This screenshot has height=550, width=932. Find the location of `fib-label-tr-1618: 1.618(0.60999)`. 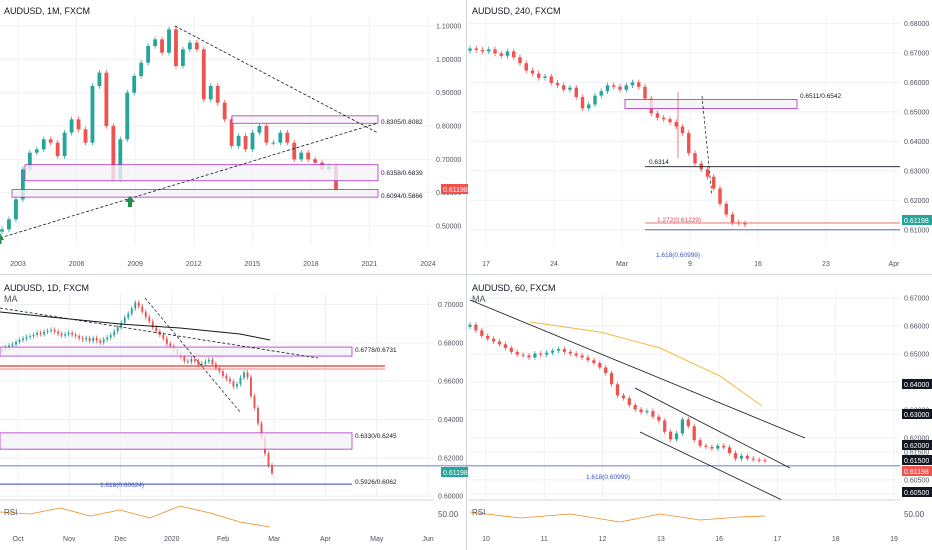

fib-label-tr-1618: 1.618(0.60999) is located at coordinates (678, 255).